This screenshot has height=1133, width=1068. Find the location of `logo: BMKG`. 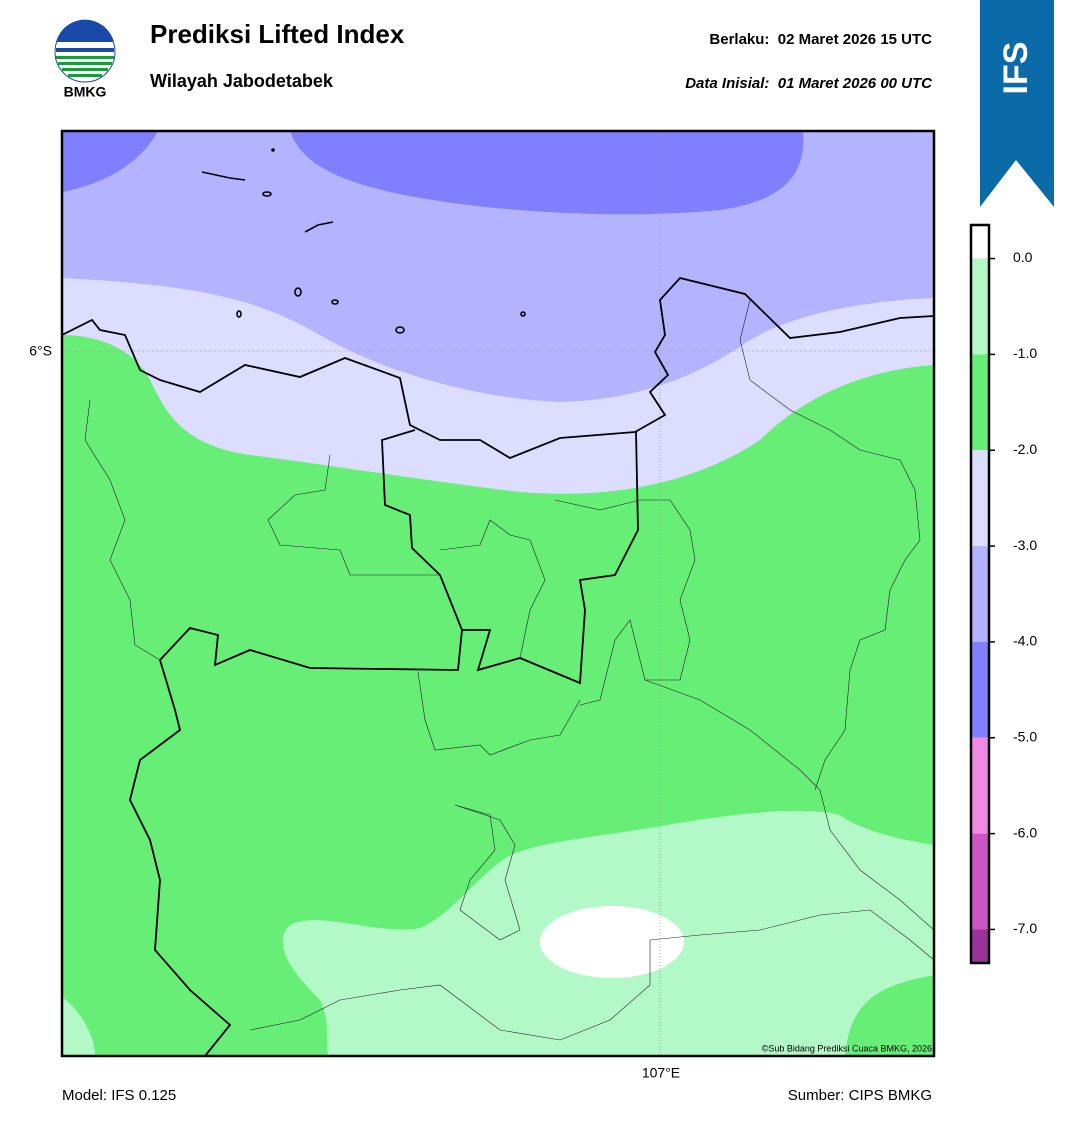

logo: BMKG is located at coordinates (85, 59).